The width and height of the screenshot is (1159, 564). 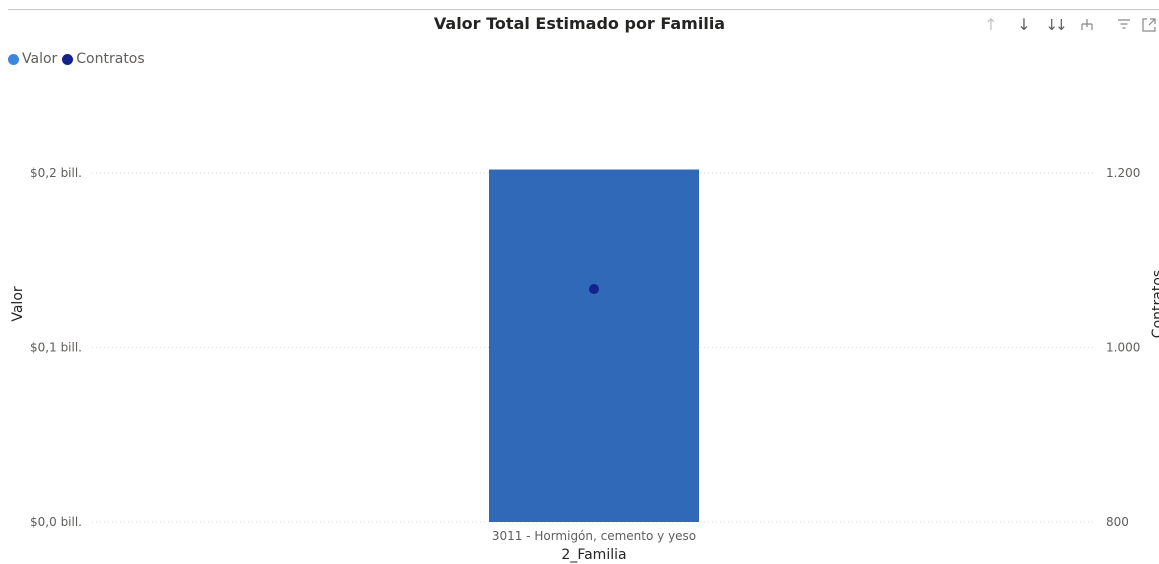 I want to click on legend-label-valor: Valor, so click(x=40, y=59).